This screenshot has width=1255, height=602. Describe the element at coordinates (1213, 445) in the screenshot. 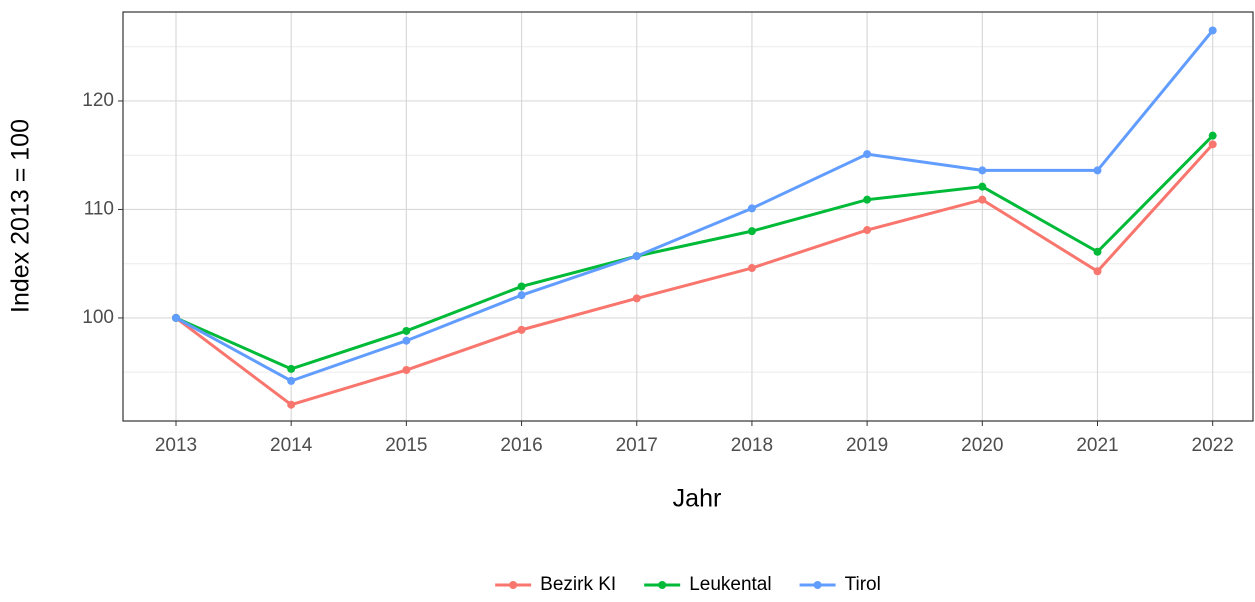

I see `x-tick-label: 2022` at that location.